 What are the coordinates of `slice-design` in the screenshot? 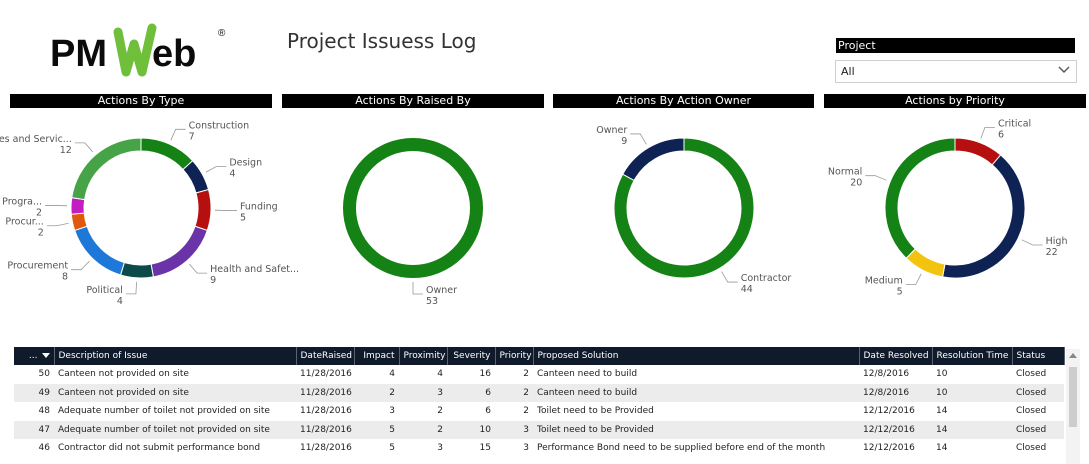 It's located at (196, 177).